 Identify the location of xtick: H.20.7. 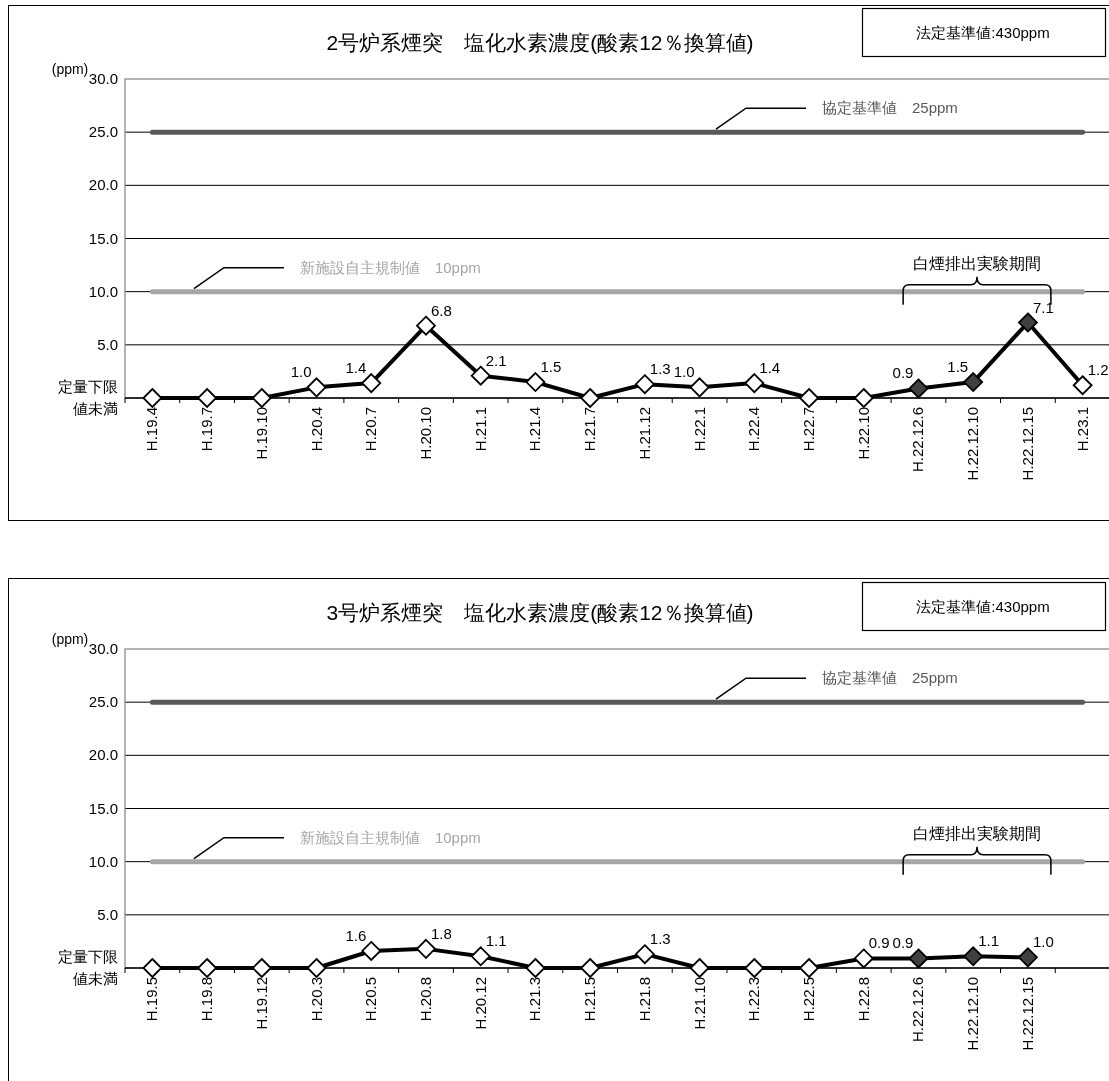
(371, 429).